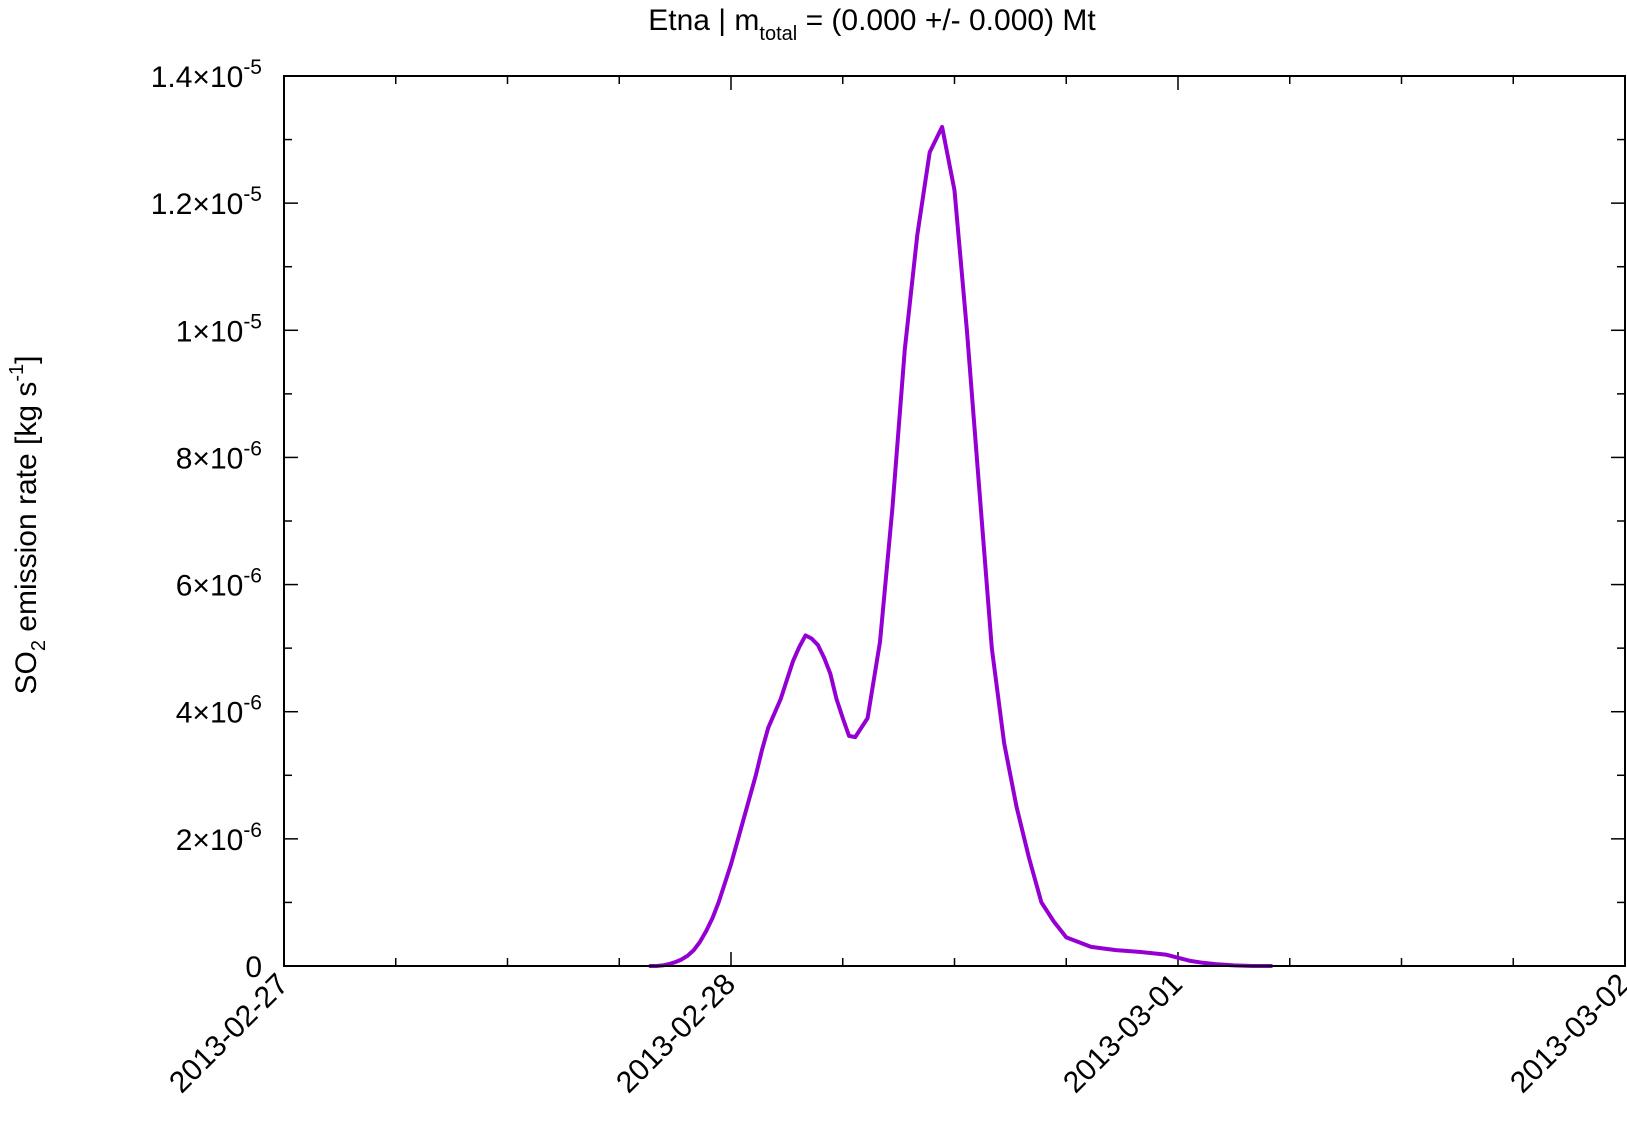 Image resolution: width=1627 pixels, height=1127 pixels. Describe the element at coordinates (219, 329) in the screenshot. I see `y-tick-label: 1×10⁻⁵` at that location.